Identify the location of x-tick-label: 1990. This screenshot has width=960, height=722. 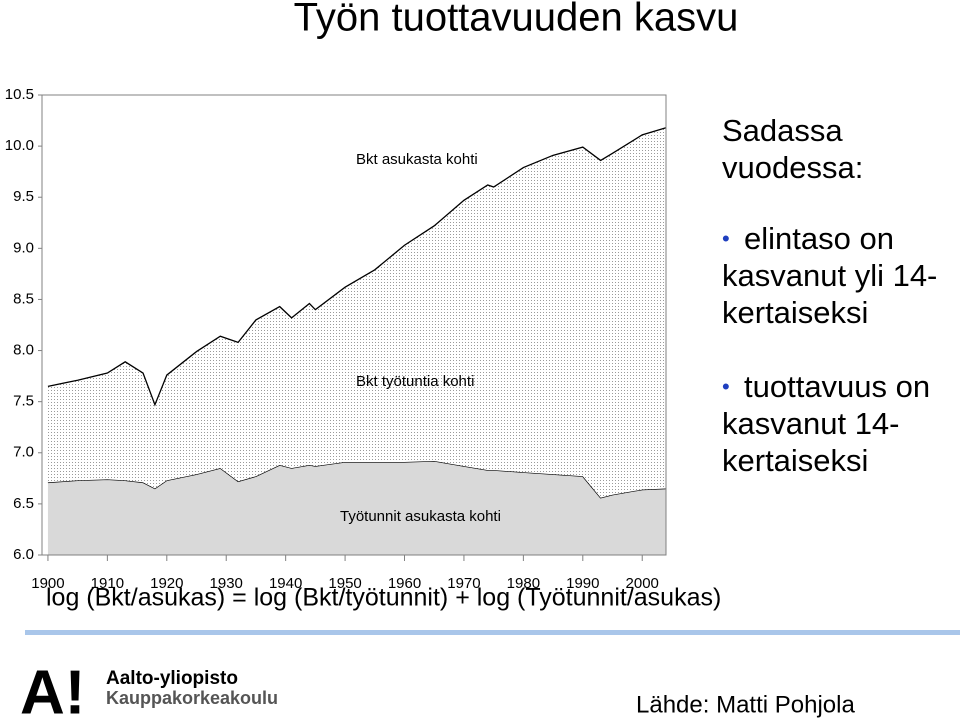
(582, 583).